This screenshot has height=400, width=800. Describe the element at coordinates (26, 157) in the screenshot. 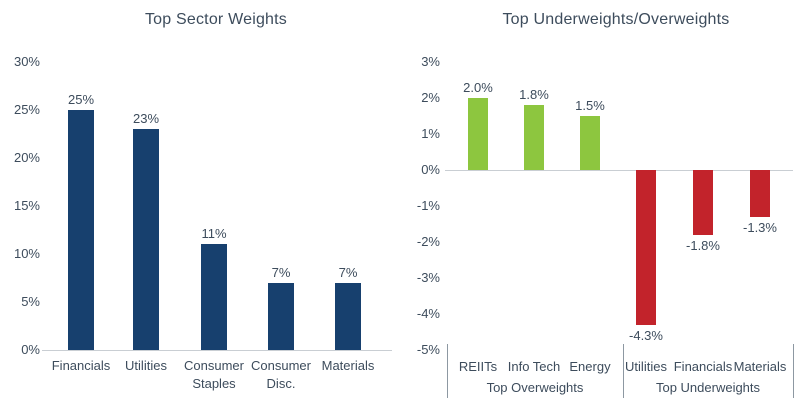

I see `y-axis-tick-label: 20%` at that location.